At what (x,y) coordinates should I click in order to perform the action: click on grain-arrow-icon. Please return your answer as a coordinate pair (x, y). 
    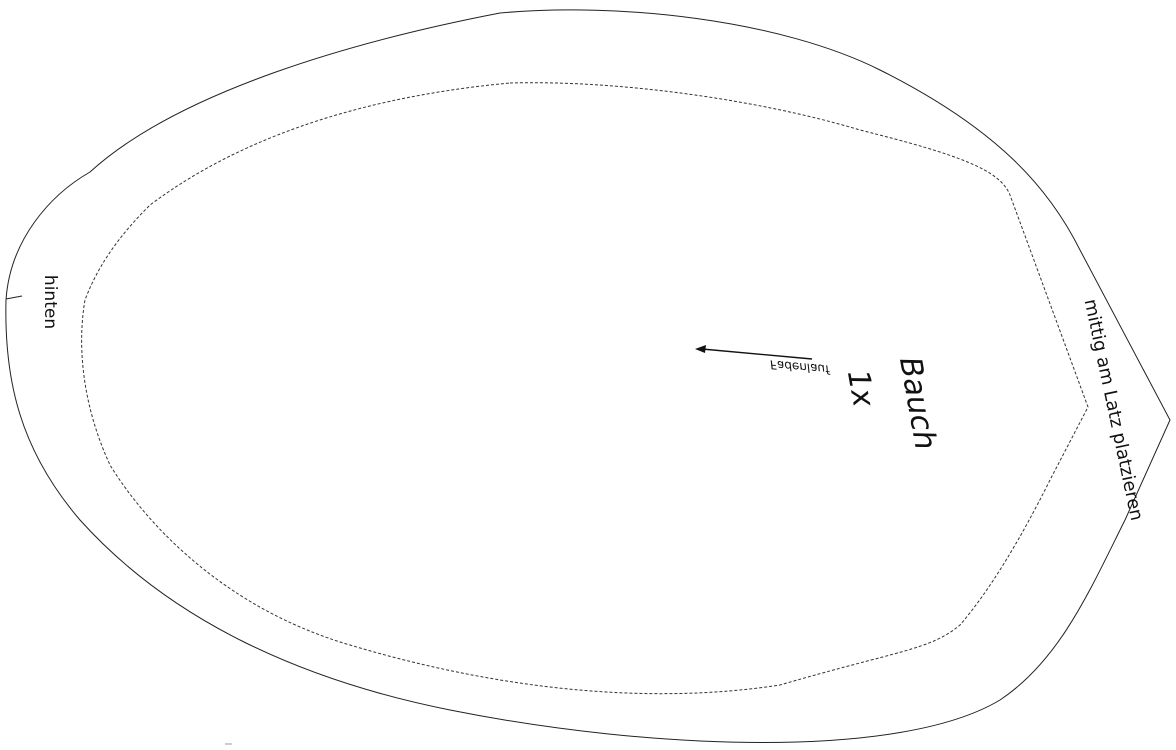
    Looking at the image, I should click on (700, 349).